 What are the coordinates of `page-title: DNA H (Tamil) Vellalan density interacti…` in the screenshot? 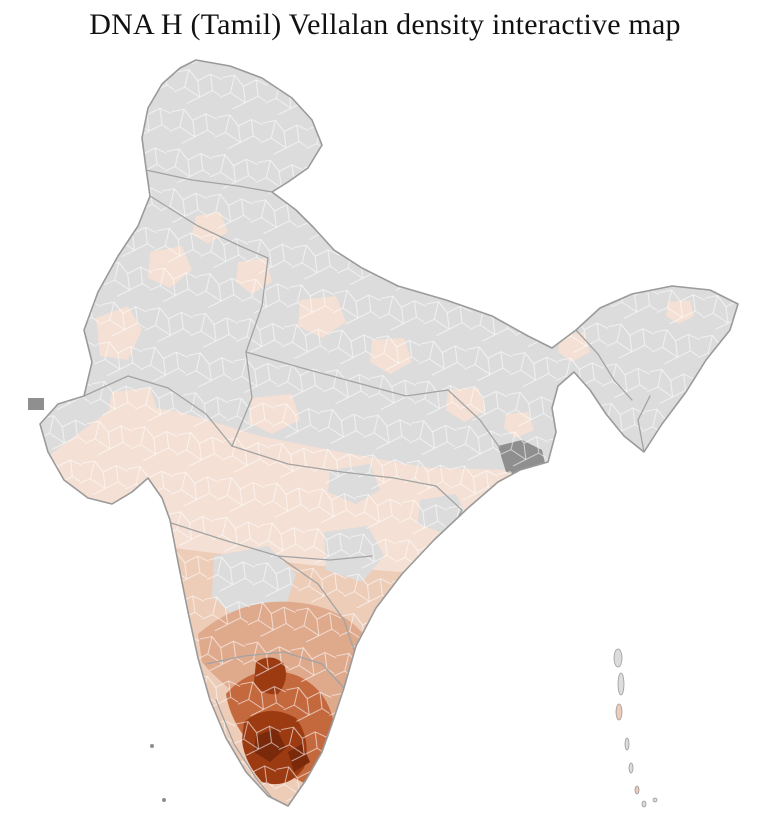 It's located at (385, 24).